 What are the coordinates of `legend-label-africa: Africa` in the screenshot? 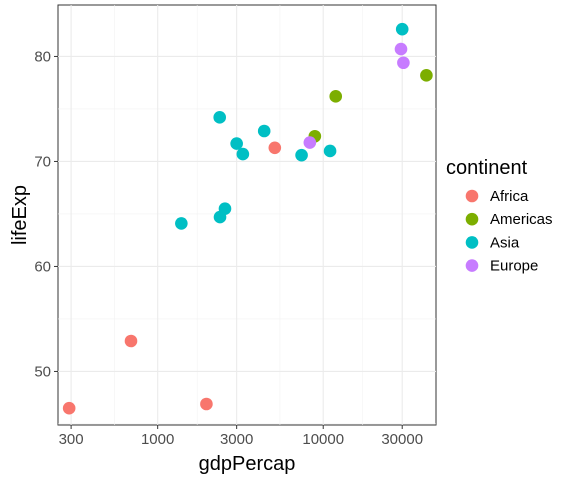 It's located at (509, 196).